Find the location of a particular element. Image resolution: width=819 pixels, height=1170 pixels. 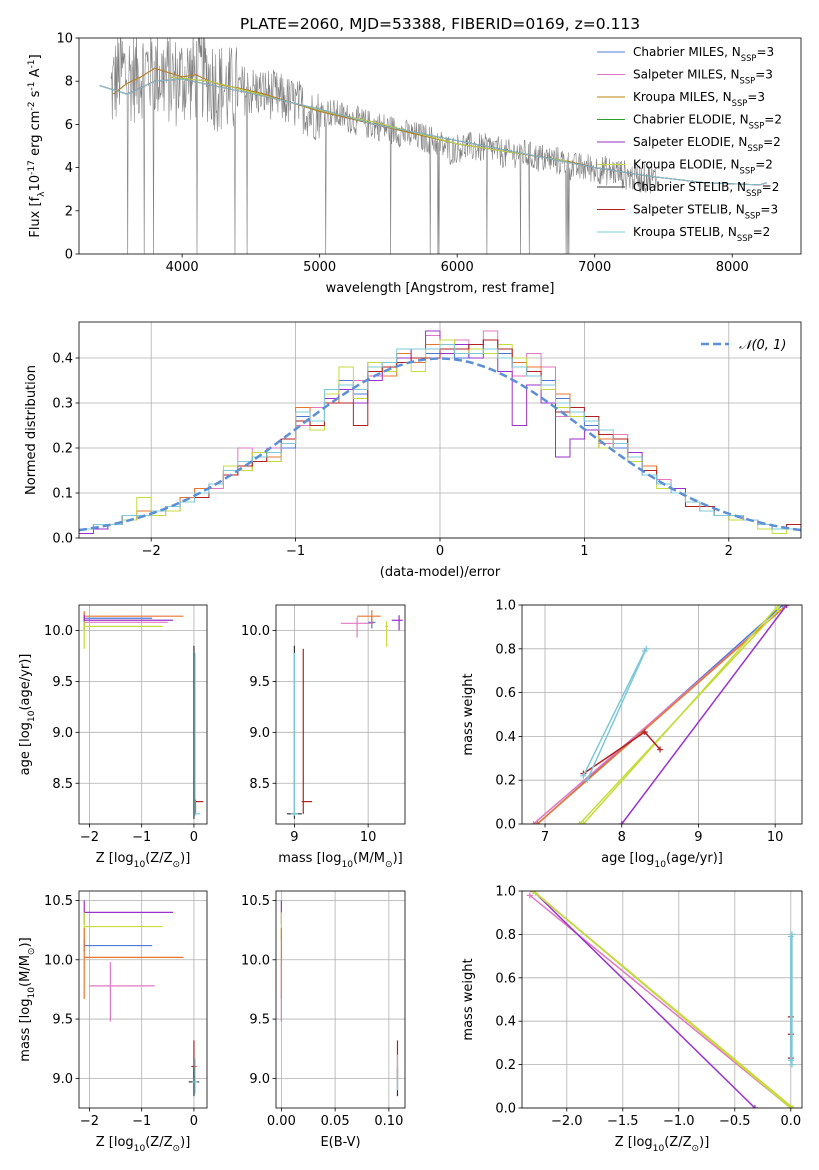

legend-label: Kroupa ELODIE, NSSP=2 is located at coordinates (703, 167).